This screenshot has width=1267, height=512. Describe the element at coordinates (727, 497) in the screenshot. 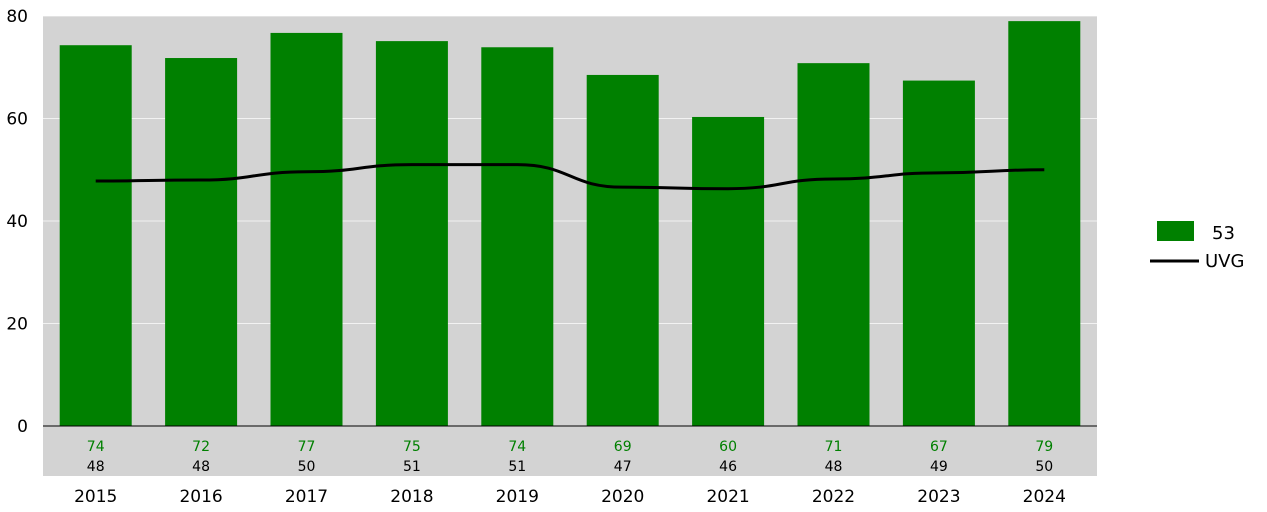

I see `x-tick-label: 2021` at that location.